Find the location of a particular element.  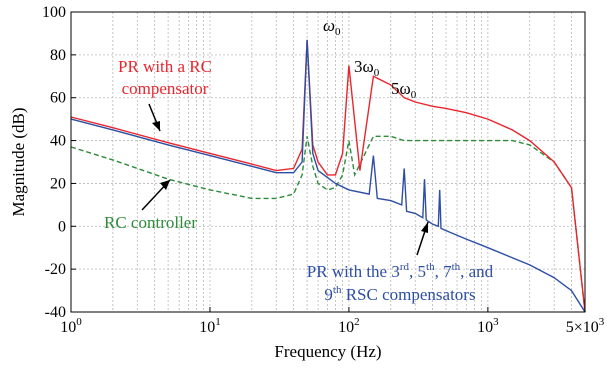

x-tick-label: 10³ is located at coordinates (488, 326).